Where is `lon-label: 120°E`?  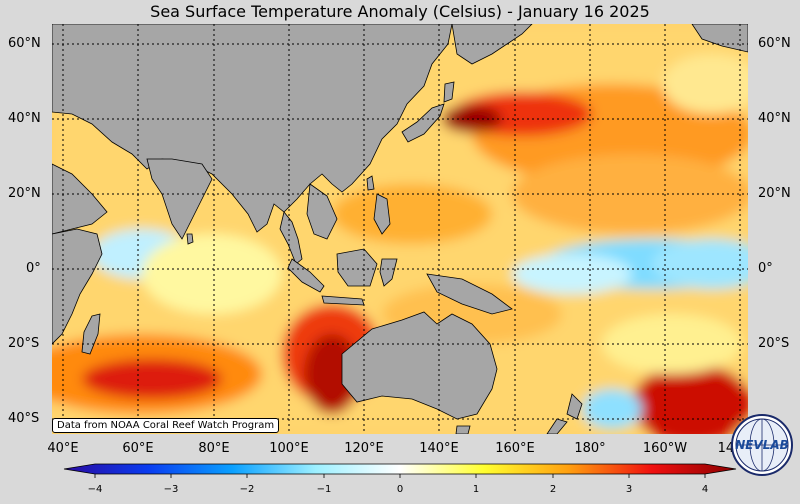
lon-label: 120°E is located at coordinates (364, 448).